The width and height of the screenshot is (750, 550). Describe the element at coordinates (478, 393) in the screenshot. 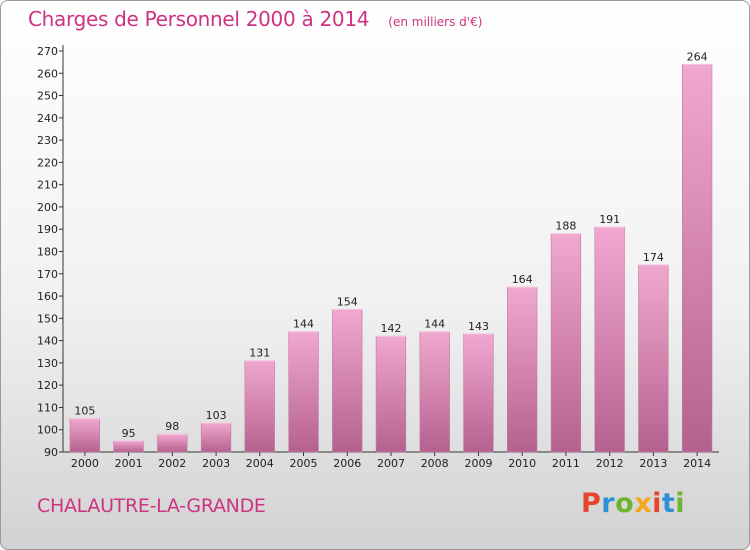

I see `bar-2009` at that location.